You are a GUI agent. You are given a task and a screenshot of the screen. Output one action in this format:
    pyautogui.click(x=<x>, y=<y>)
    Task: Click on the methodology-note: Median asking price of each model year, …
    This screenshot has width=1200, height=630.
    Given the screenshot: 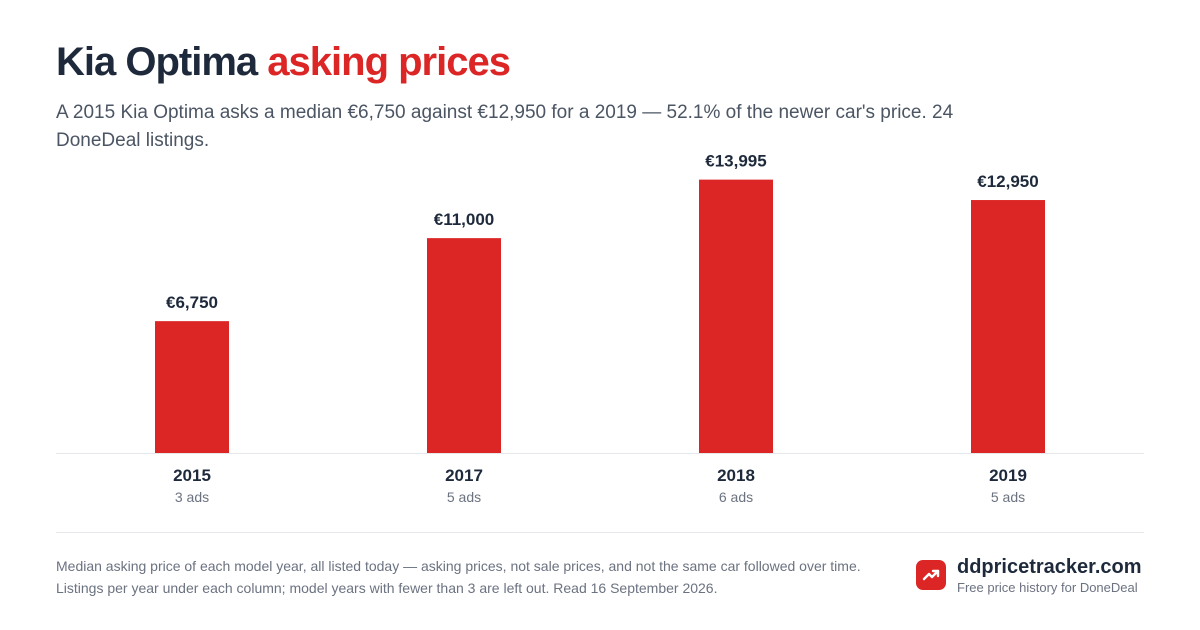 What is the action you would take?
    pyautogui.click(x=458, y=577)
    